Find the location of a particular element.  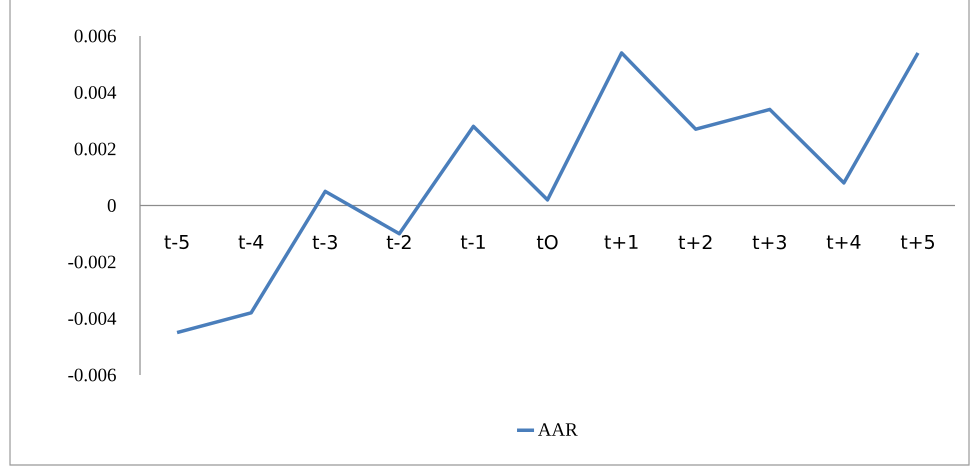

x-tick-label: t+3 is located at coordinates (769, 242).